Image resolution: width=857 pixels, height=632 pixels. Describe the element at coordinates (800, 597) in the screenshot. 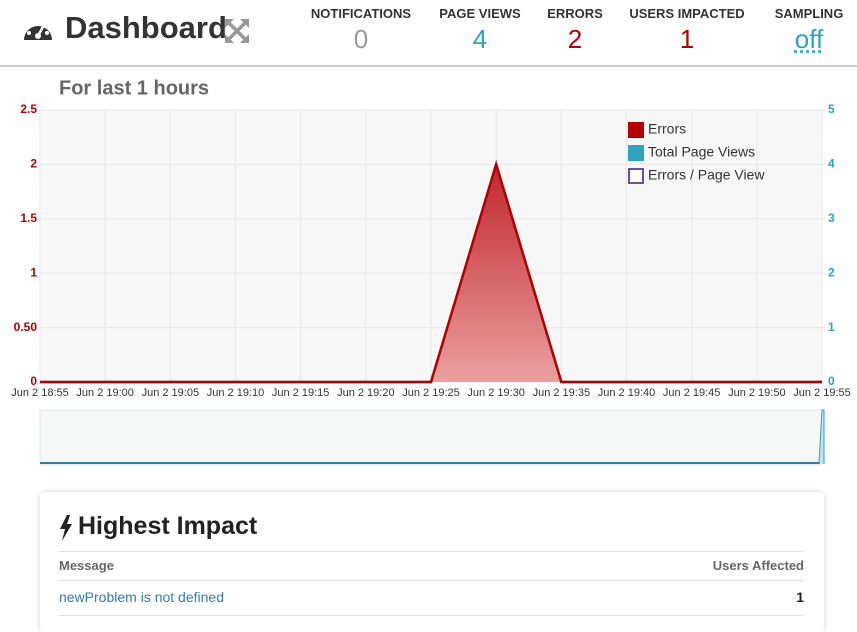

I see `users-affected: 1` at that location.